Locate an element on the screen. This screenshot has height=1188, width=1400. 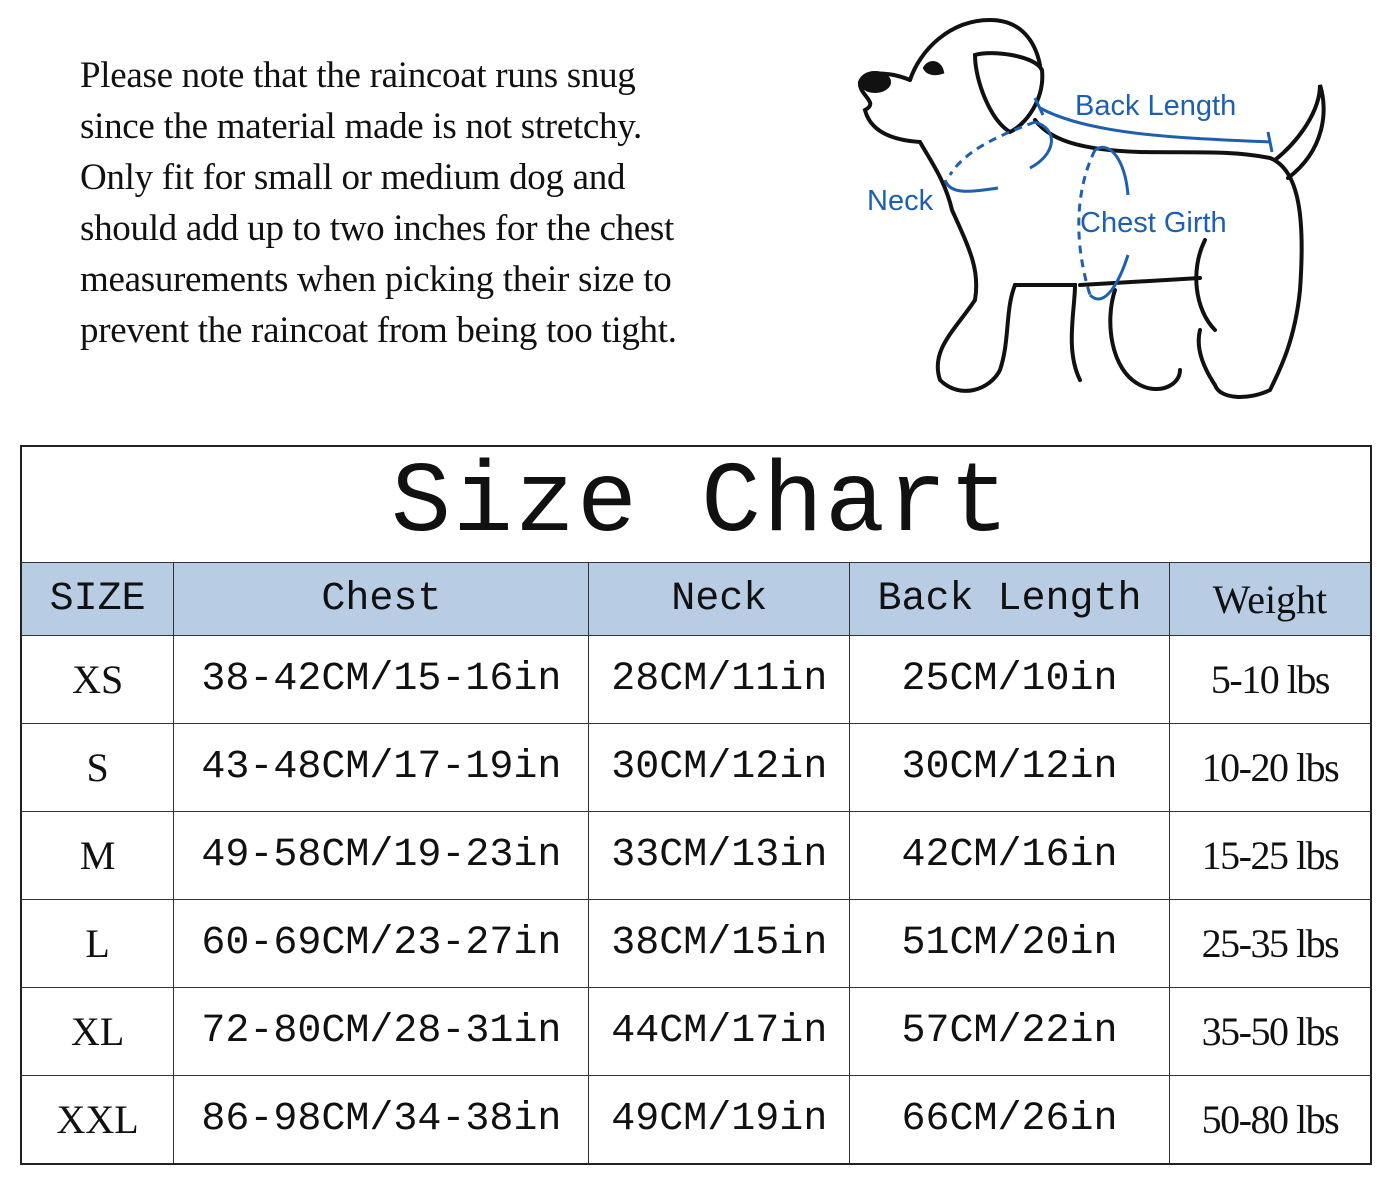
cell-weight: 15-25 lbs is located at coordinates (1270, 855).